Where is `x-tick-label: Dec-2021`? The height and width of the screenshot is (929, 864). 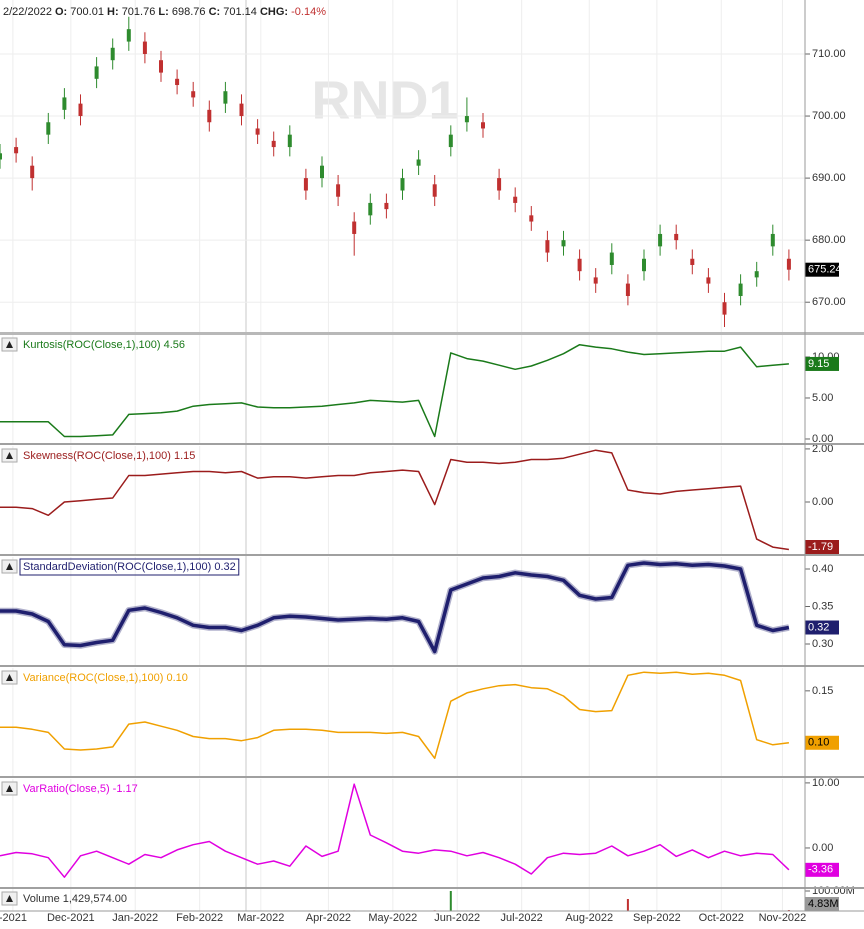 x-tick-label: Dec-2021 is located at coordinates (71, 918).